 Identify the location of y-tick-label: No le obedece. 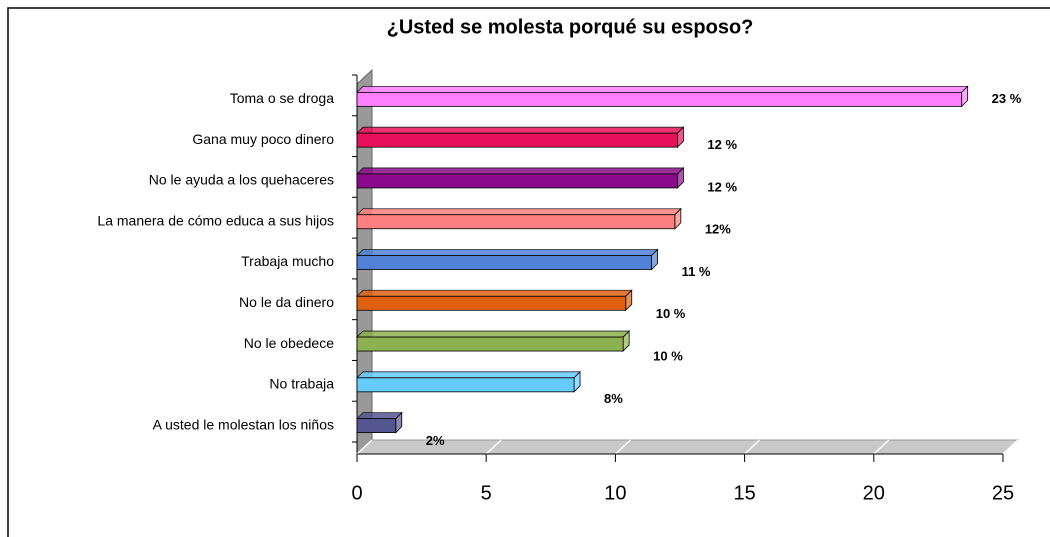
(289, 343).